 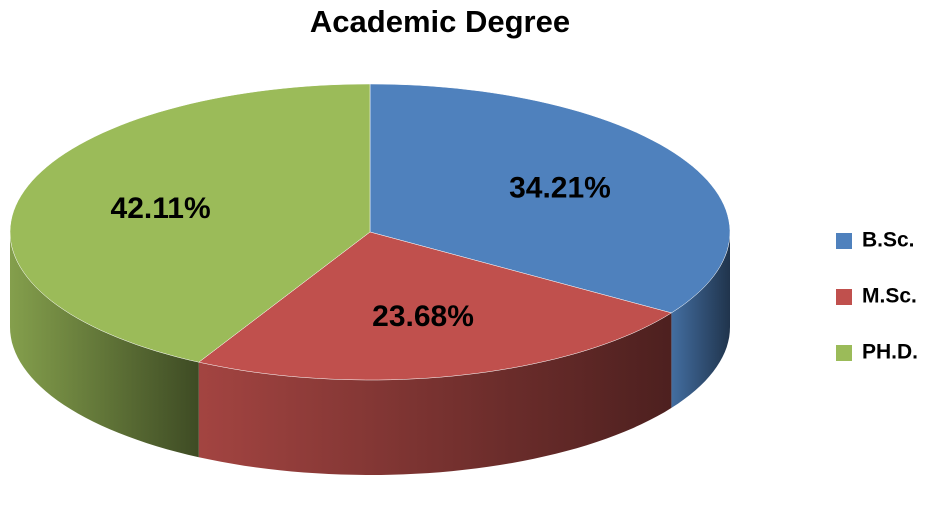 I want to click on legend-label: M.Sc., so click(x=889, y=296).